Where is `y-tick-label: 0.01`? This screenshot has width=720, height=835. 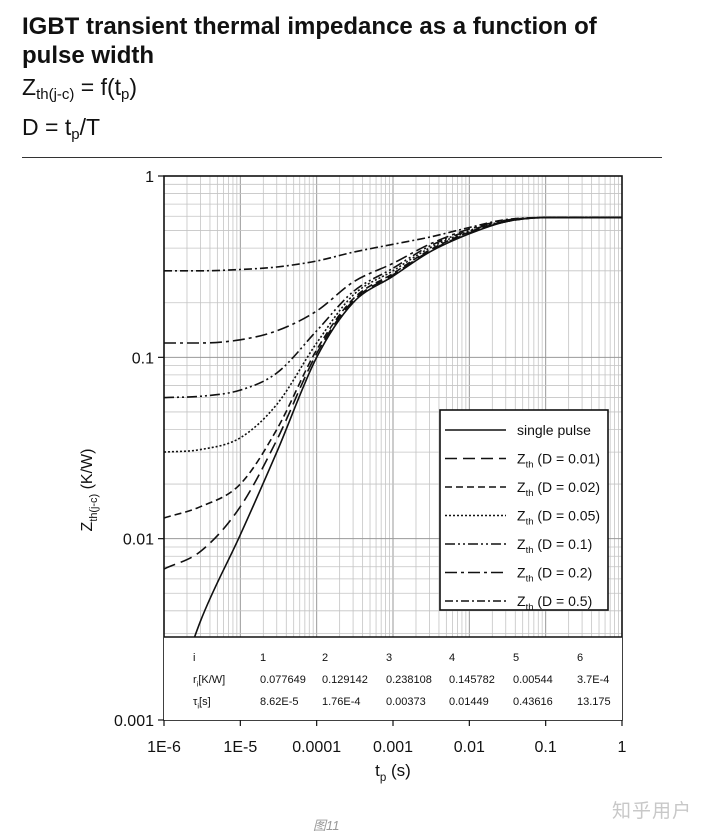
y-tick-label: 0.01 is located at coordinates (138, 540).